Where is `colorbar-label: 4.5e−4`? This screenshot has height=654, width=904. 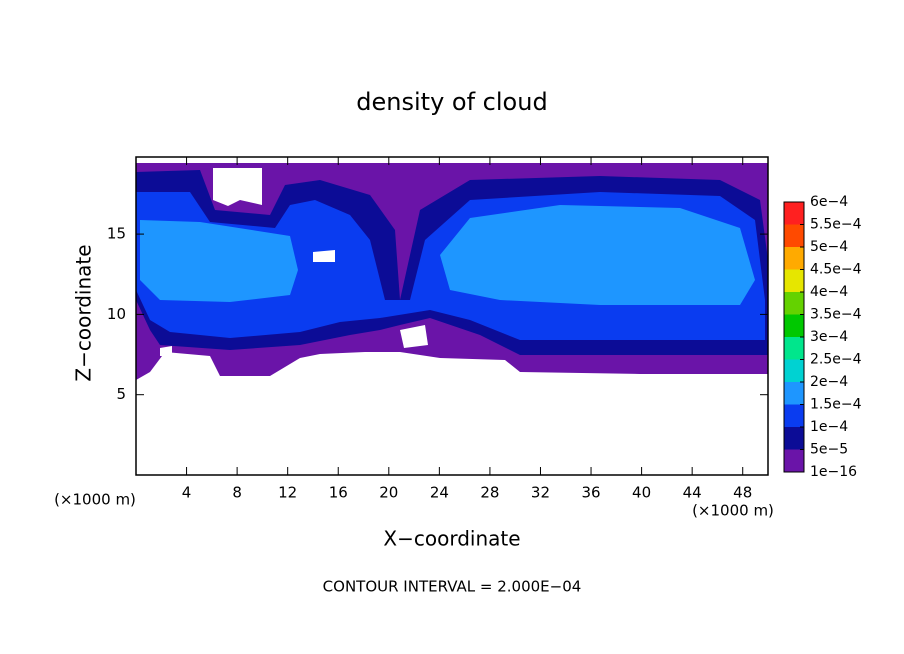
colorbar-label: 4.5e−4 is located at coordinates (836, 270).